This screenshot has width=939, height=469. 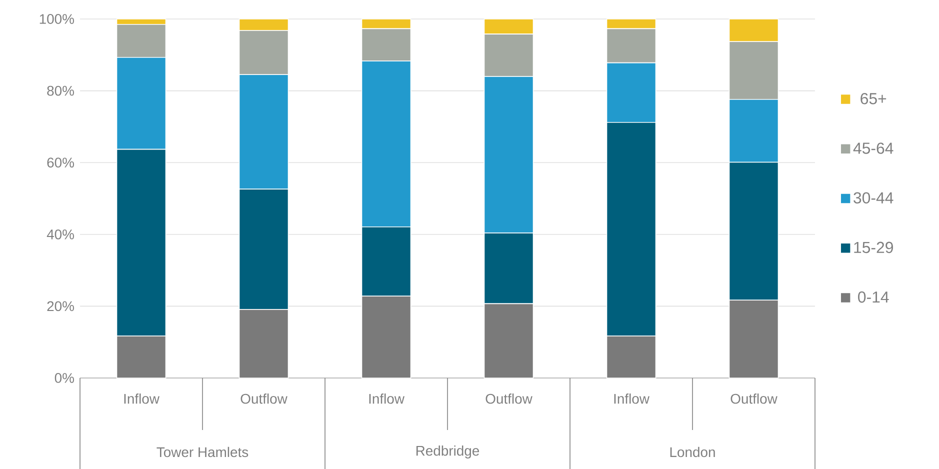 What do you see at coordinates (202, 451) in the screenshot?
I see `text: Tower Hamlets` at bounding box center [202, 451].